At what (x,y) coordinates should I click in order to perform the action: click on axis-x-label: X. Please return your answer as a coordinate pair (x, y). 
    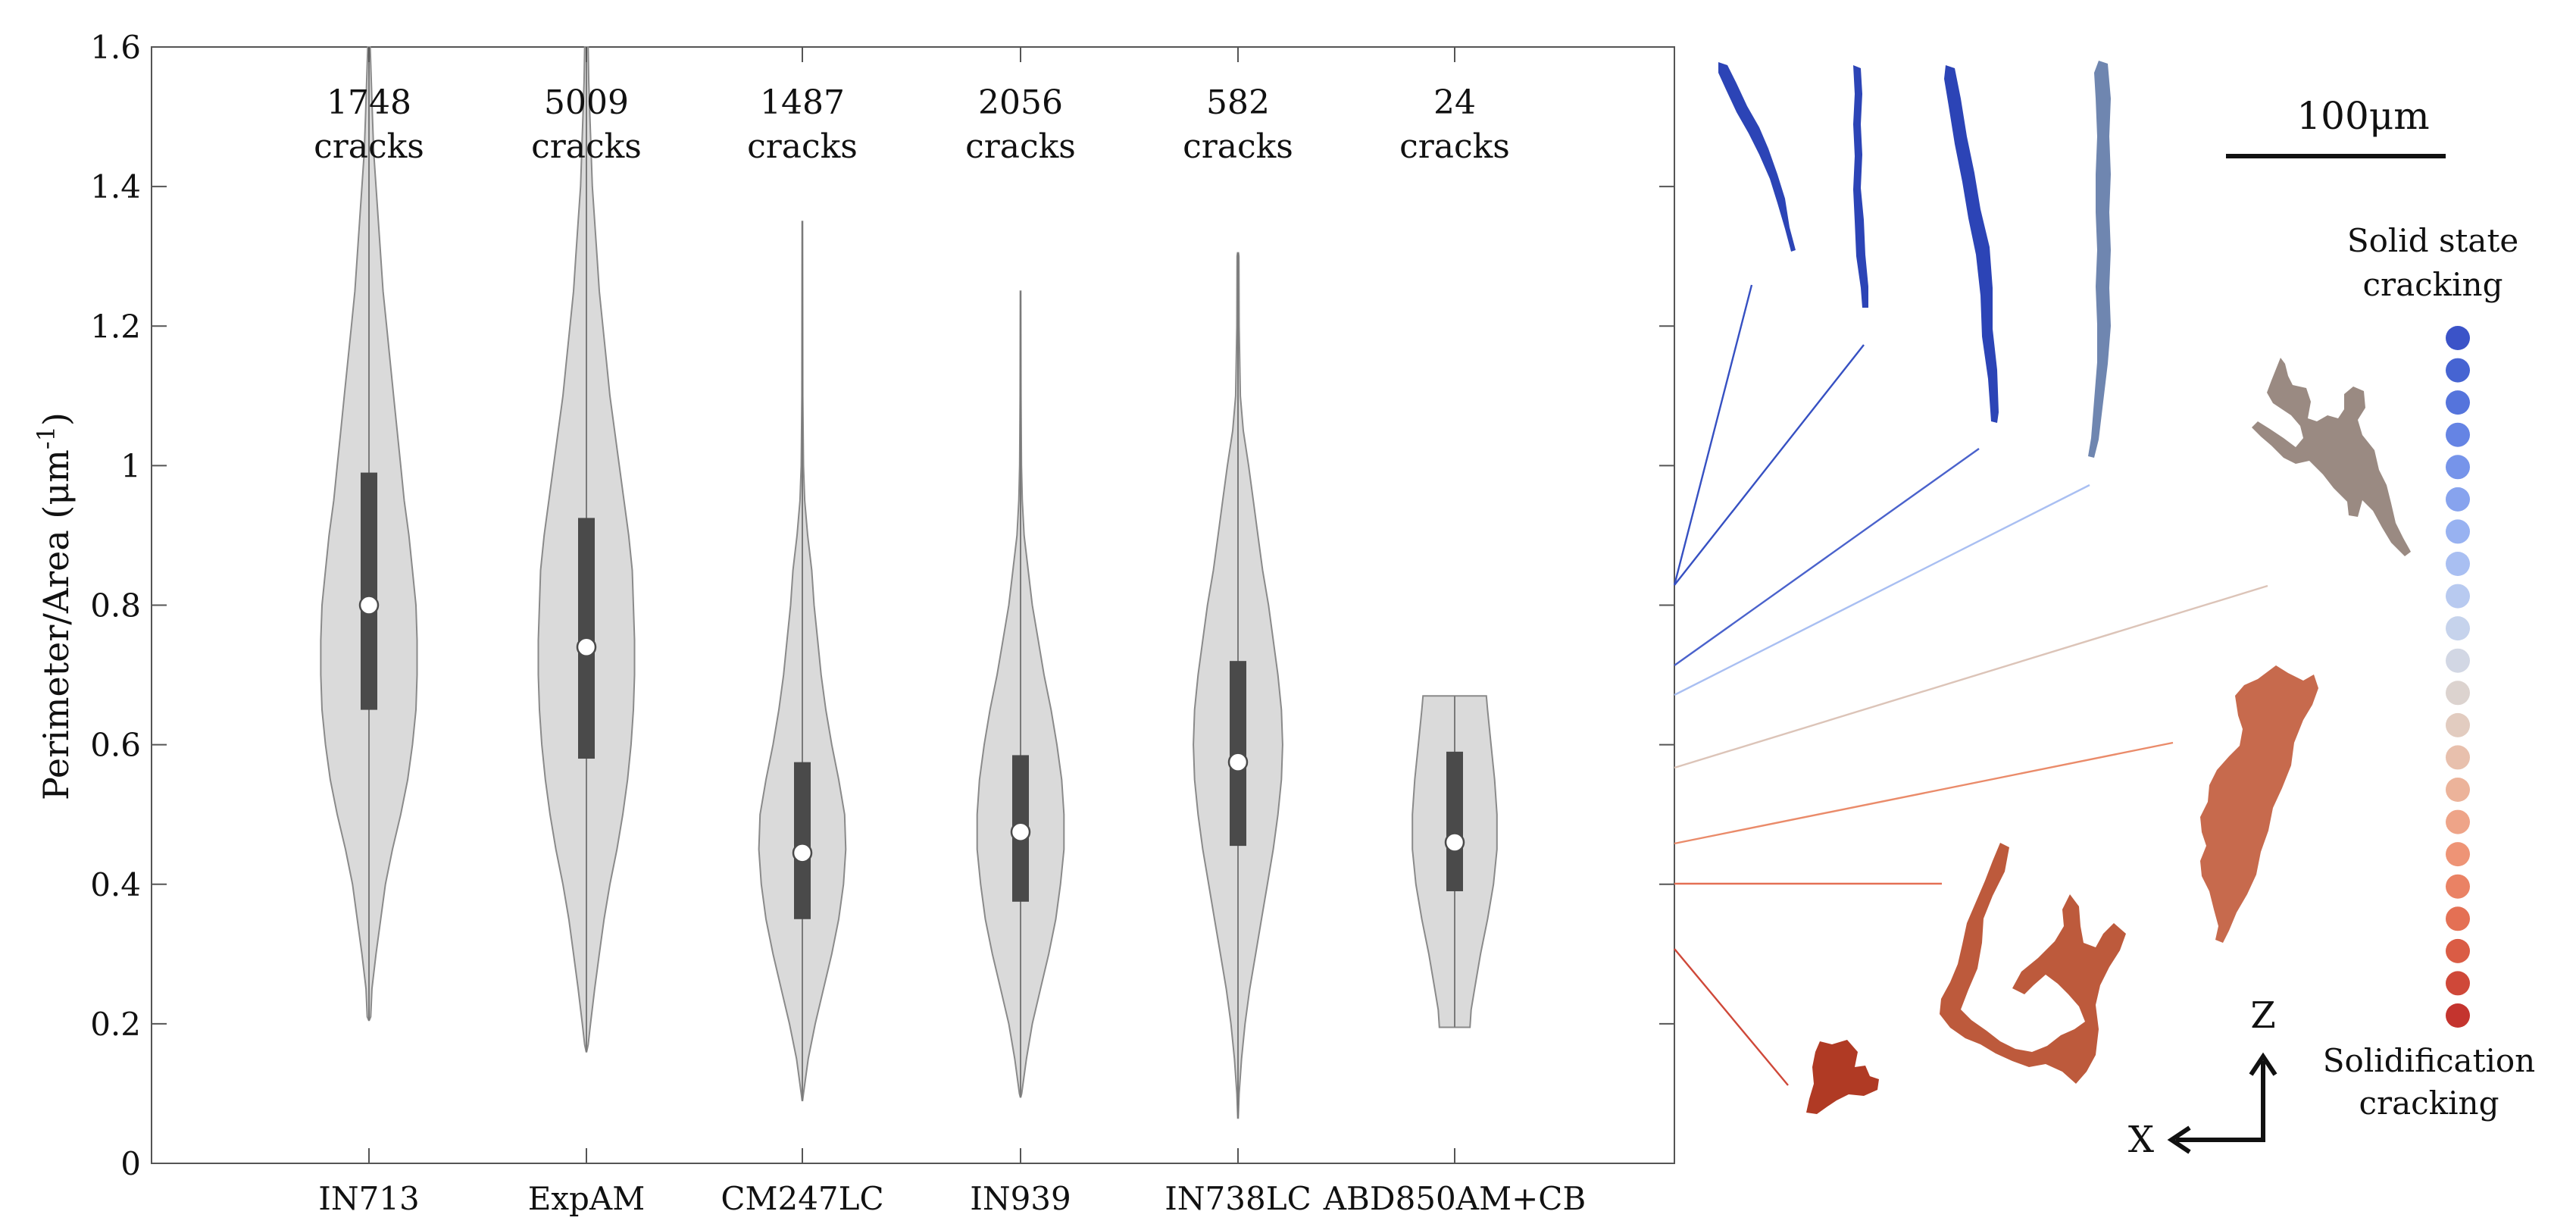
    Looking at the image, I should click on (2141, 1140).